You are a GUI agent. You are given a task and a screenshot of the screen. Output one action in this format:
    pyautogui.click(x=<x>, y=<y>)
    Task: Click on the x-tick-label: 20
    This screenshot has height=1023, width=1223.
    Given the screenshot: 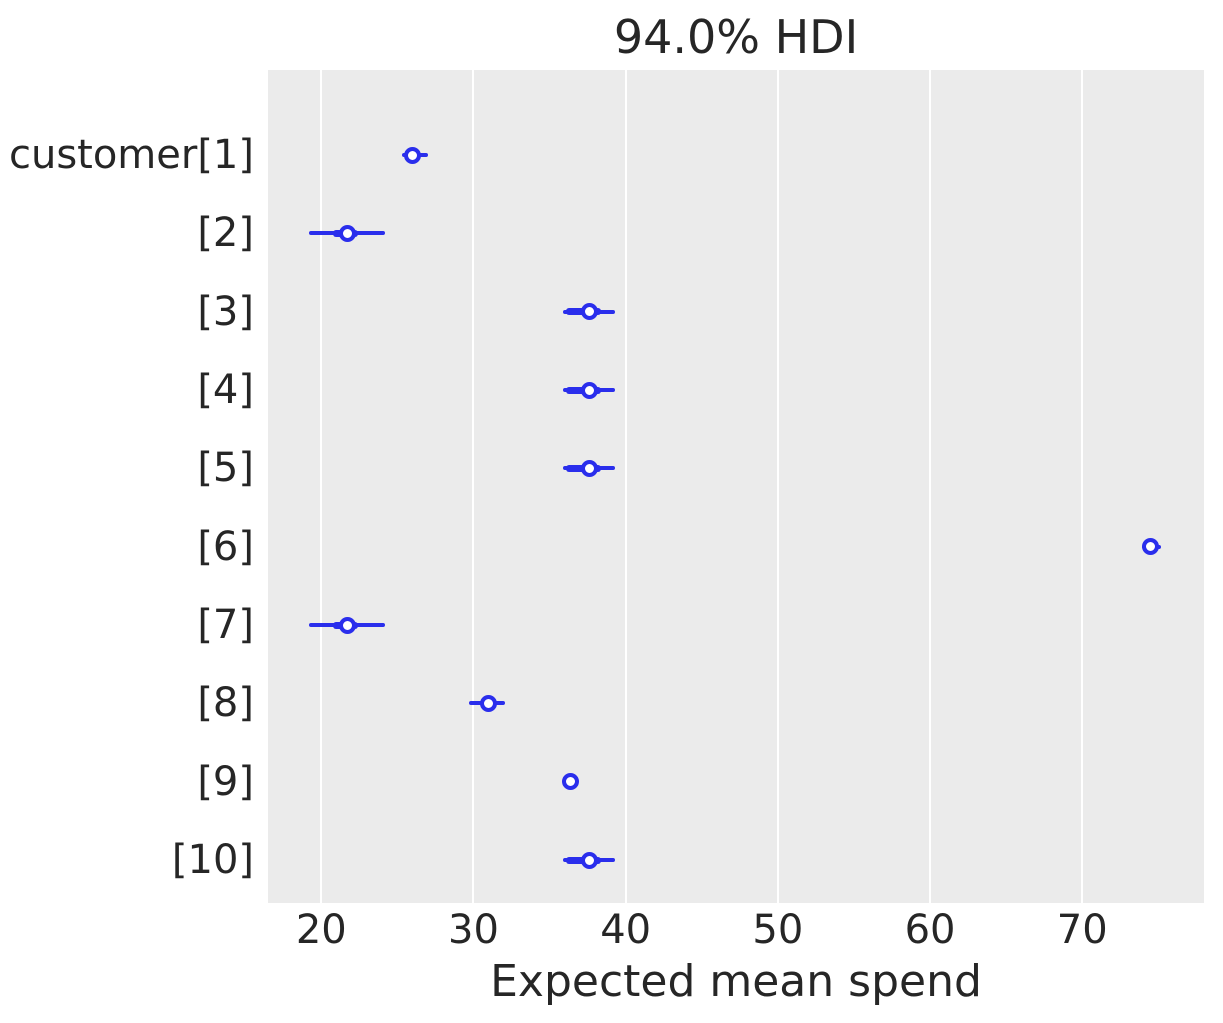 What is the action you would take?
    pyautogui.click(x=321, y=930)
    